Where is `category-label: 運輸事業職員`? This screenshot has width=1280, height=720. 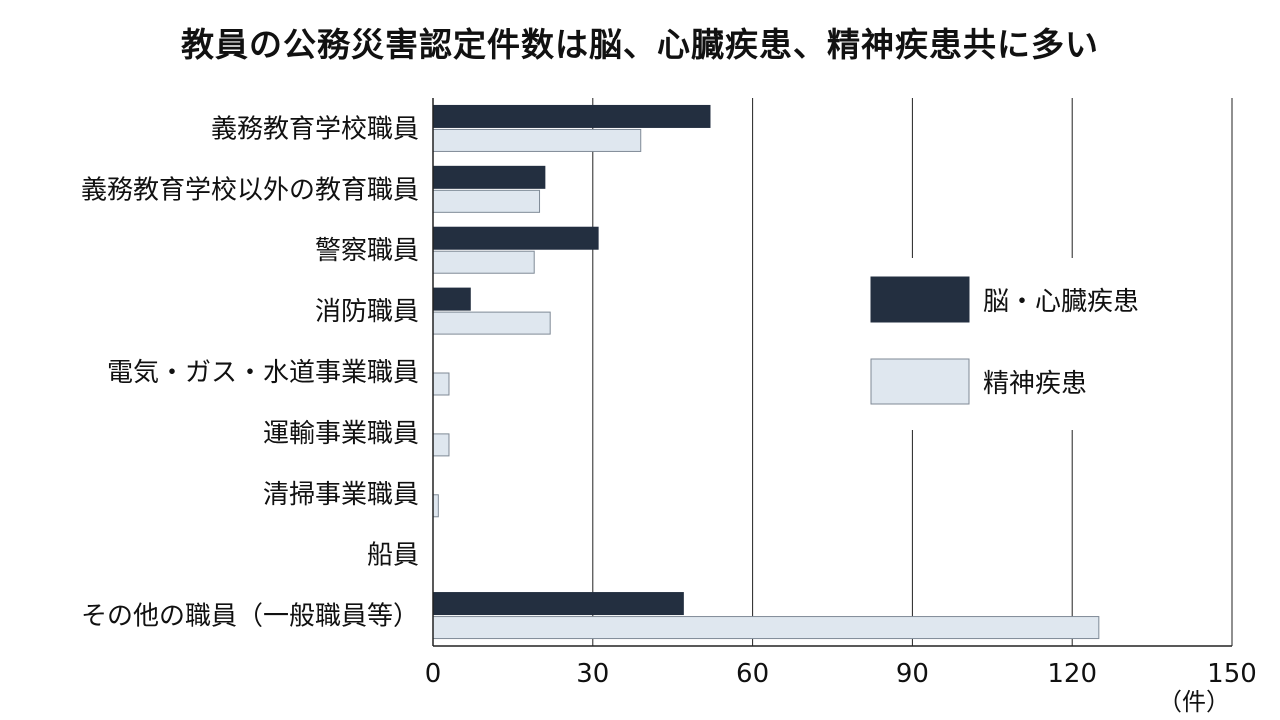
category-label: 運輸事業職員 is located at coordinates (341, 434).